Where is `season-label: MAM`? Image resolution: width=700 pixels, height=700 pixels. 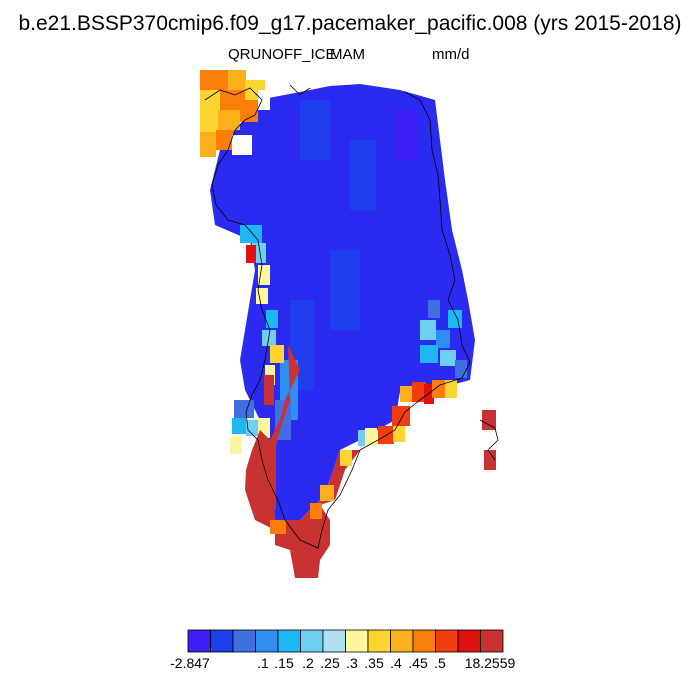 season-label: MAM is located at coordinates (347, 54).